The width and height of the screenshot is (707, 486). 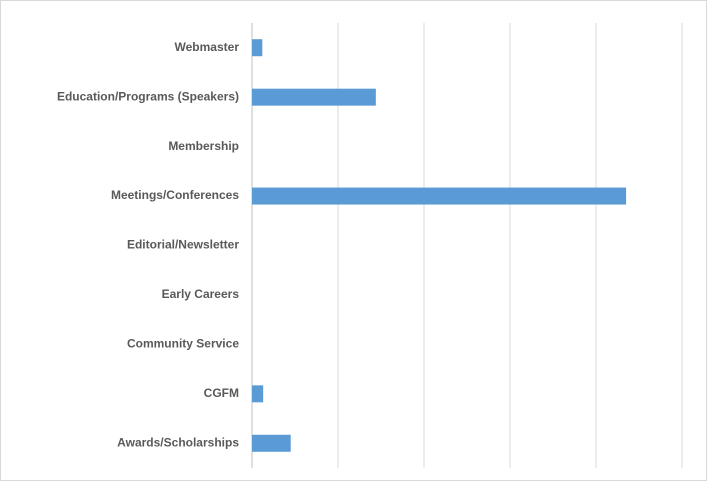 What do you see at coordinates (203, 146) in the screenshot?
I see `y-tick-label: Membership` at bounding box center [203, 146].